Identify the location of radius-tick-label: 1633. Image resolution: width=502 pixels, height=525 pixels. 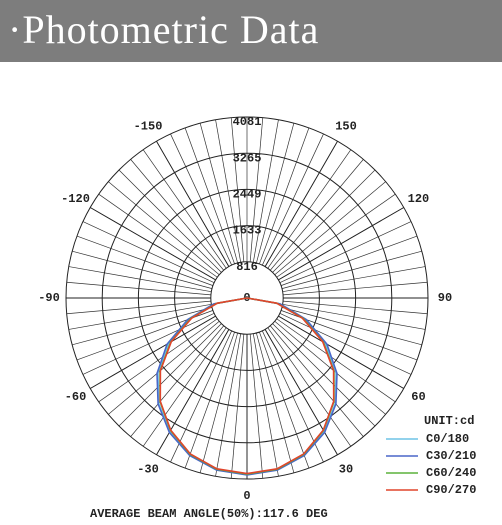
(247, 231).